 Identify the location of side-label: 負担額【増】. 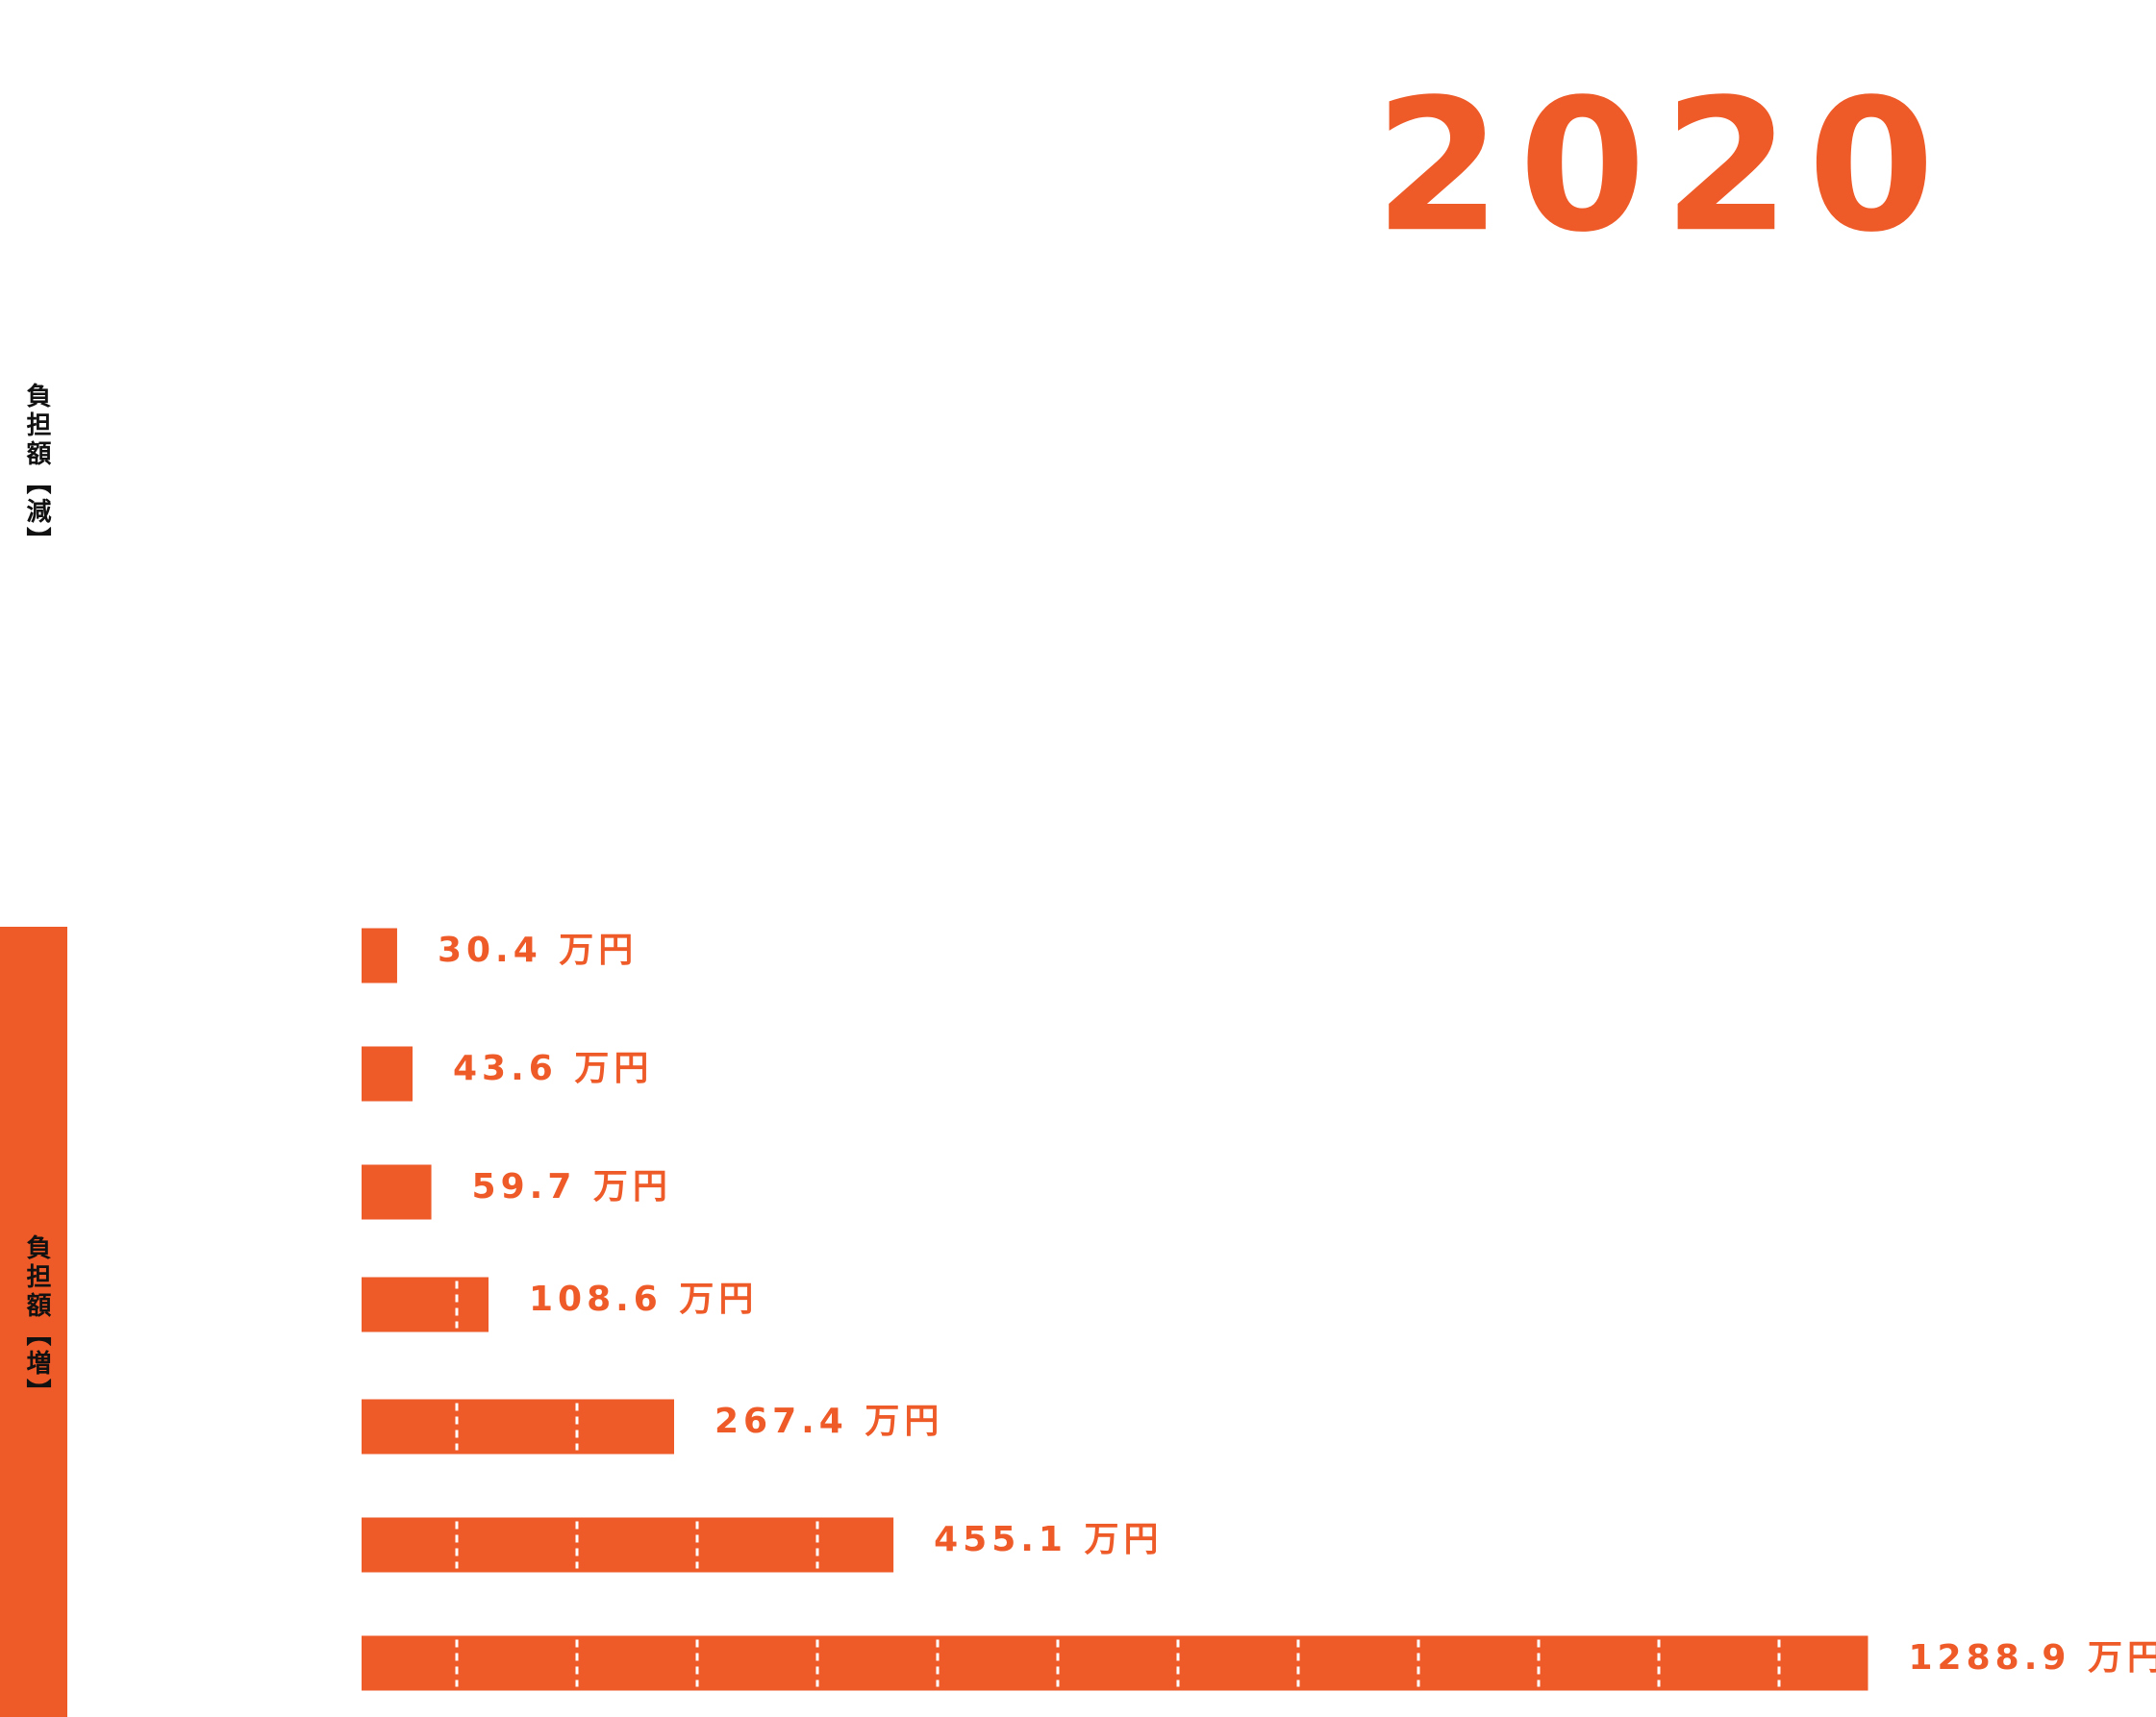
(36, 1321).